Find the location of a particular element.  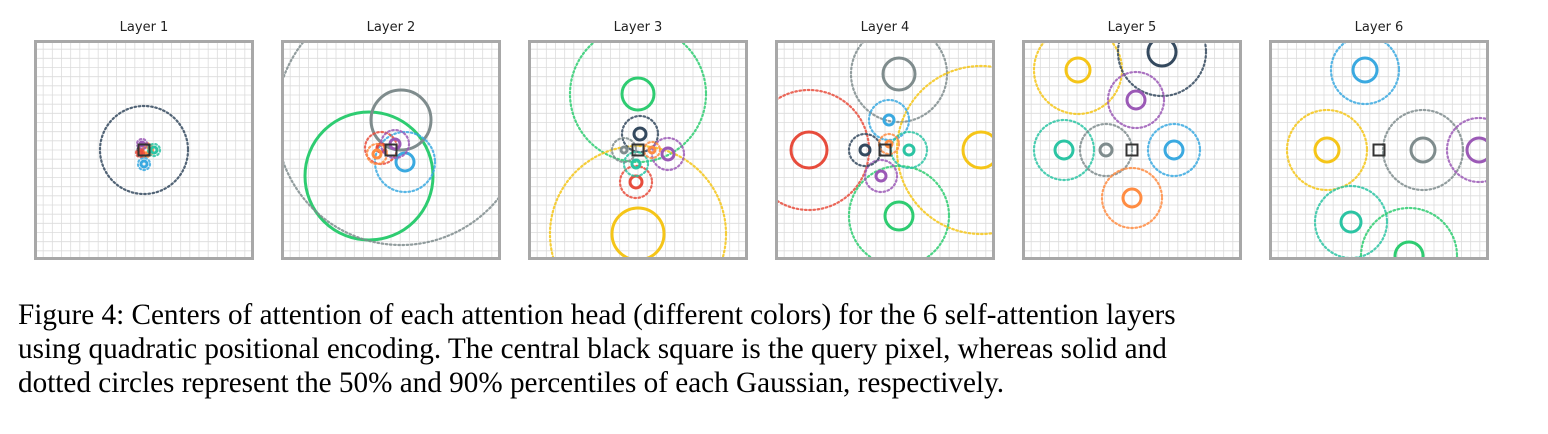

layer-panel-4: Layer 4 is located at coordinates (885, 131).